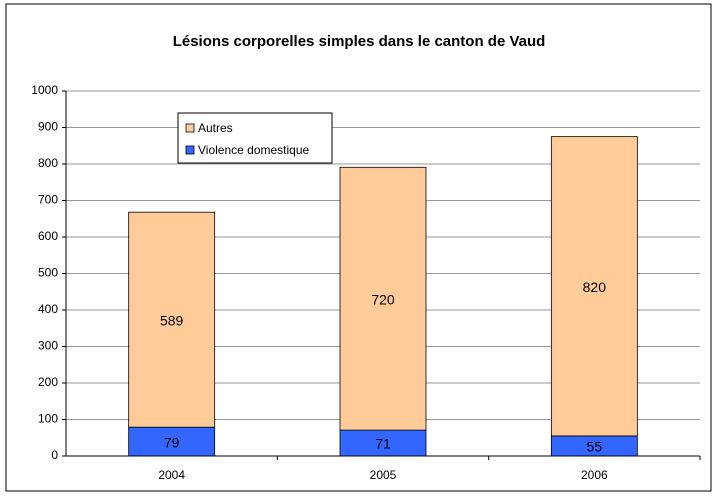 Image resolution: width=718 pixels, height=499 pixels. I want to click on x-tick-label: 2005, so click(383, 475).